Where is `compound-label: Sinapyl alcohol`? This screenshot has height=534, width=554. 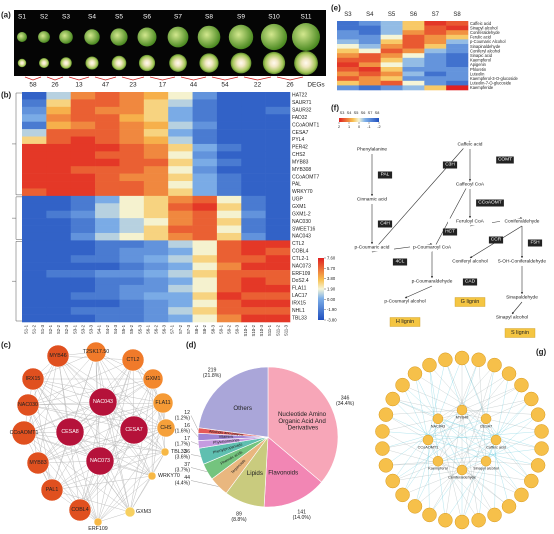
compound-label: Sinapyl alcohol is located at coordinates (512, 318).